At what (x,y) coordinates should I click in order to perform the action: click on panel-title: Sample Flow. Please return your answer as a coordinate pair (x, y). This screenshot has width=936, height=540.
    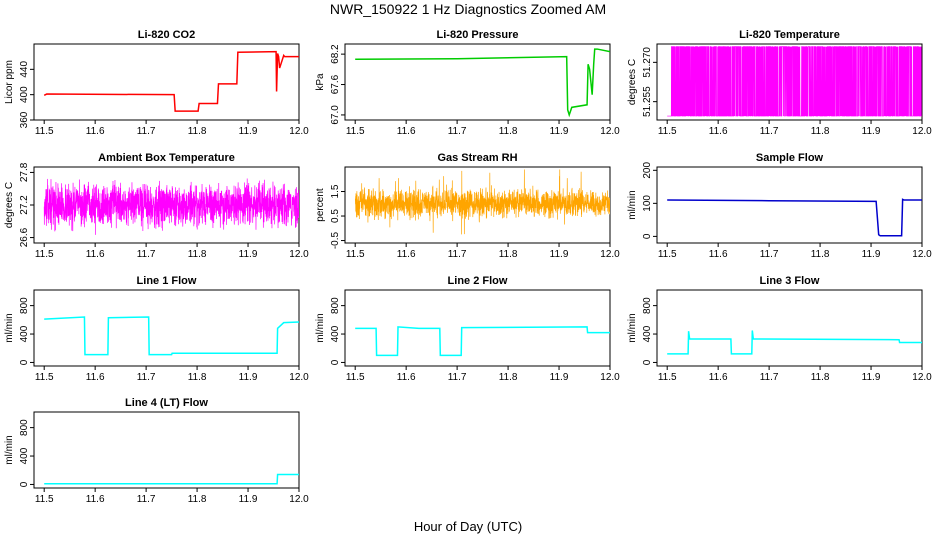
    Looking at the image, I should click on (790, 158).